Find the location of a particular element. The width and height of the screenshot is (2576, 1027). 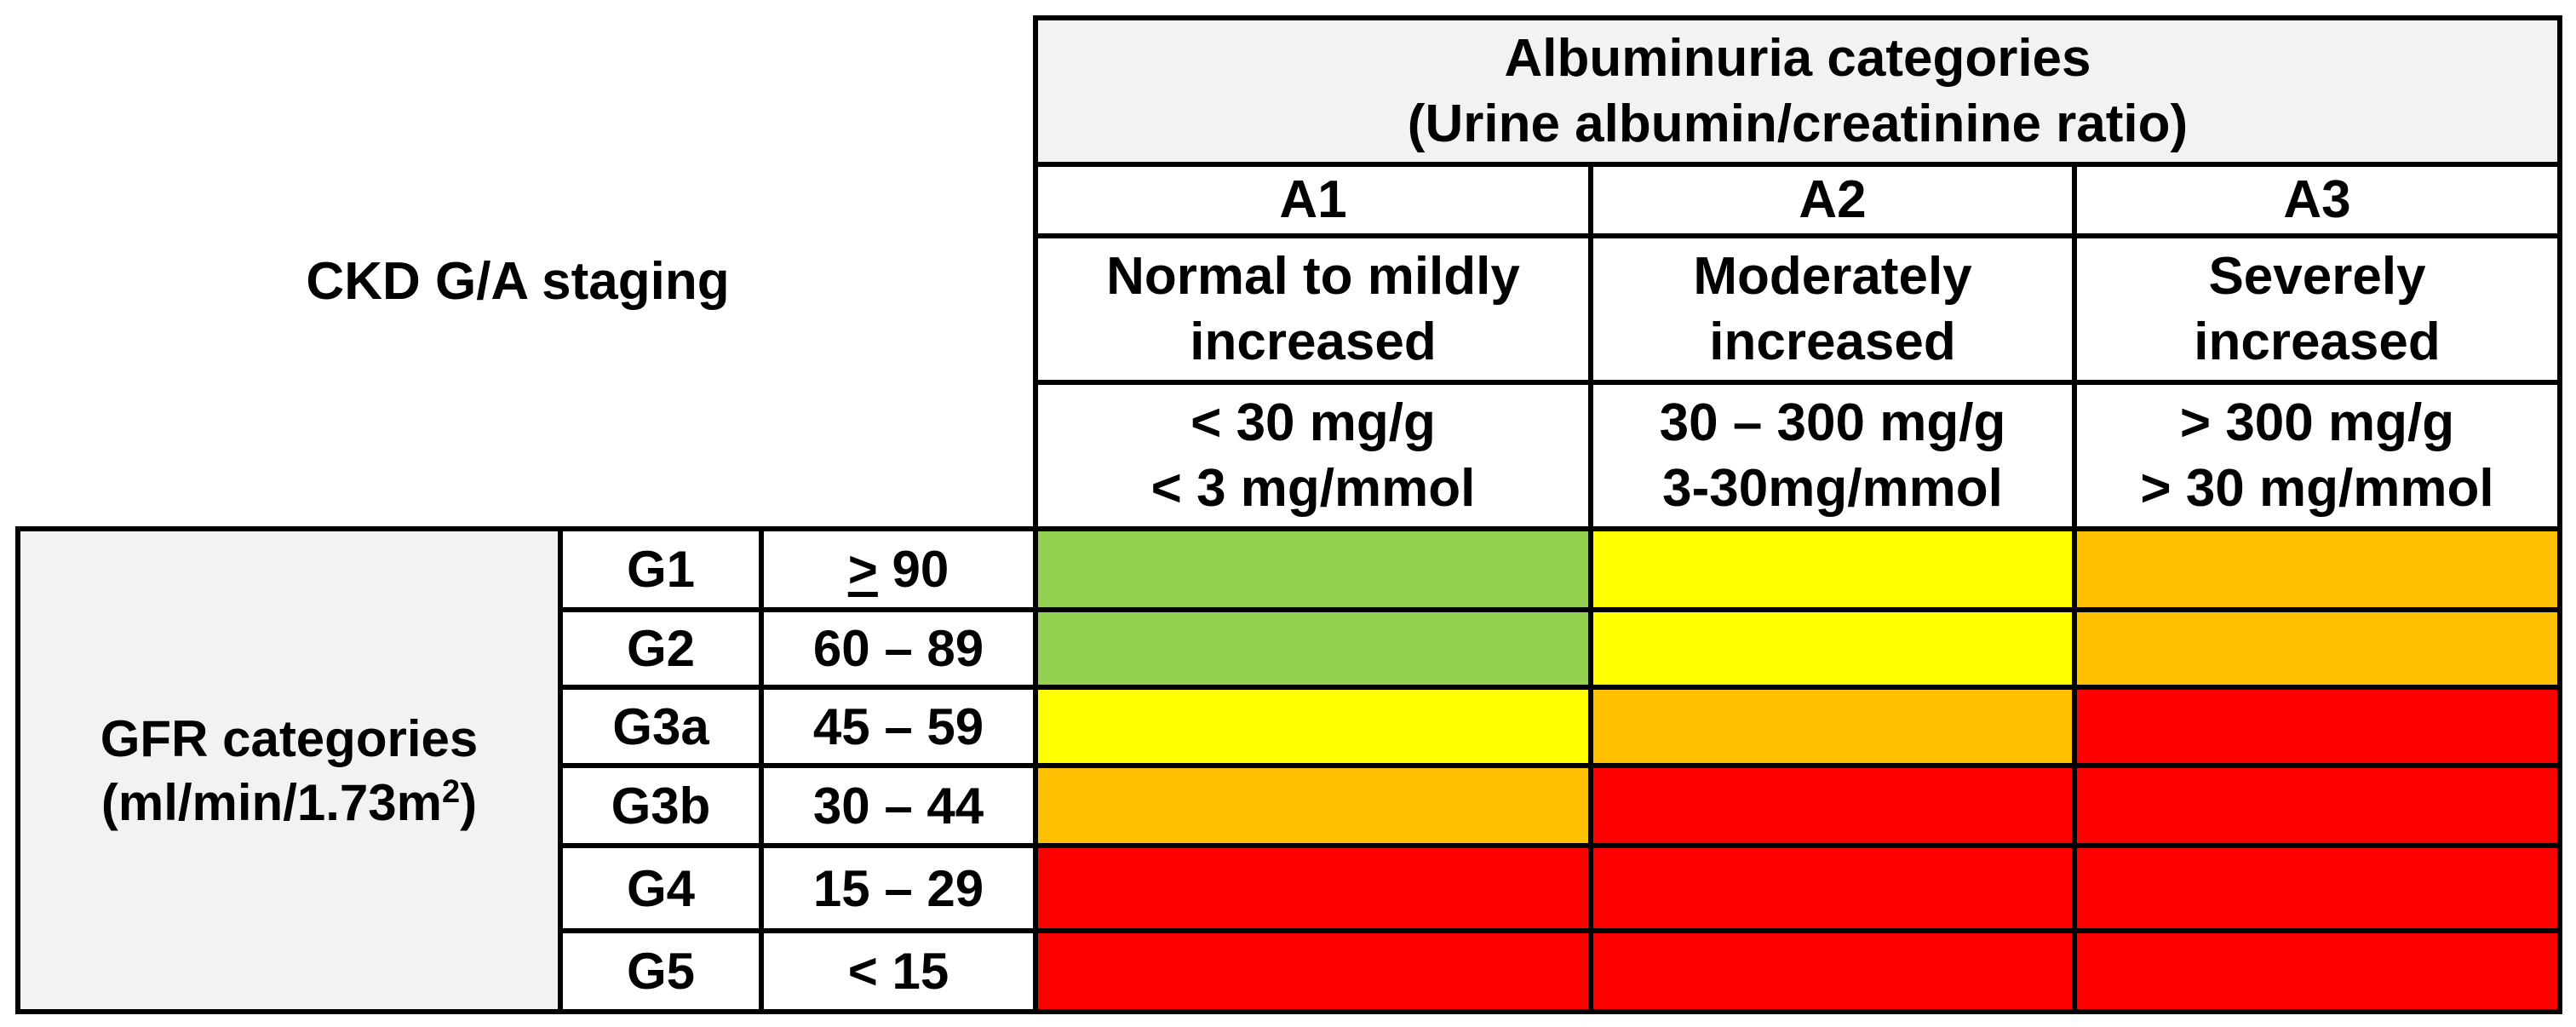

risk-cell-g3b-a3 is located at coordinates (2317, 805).